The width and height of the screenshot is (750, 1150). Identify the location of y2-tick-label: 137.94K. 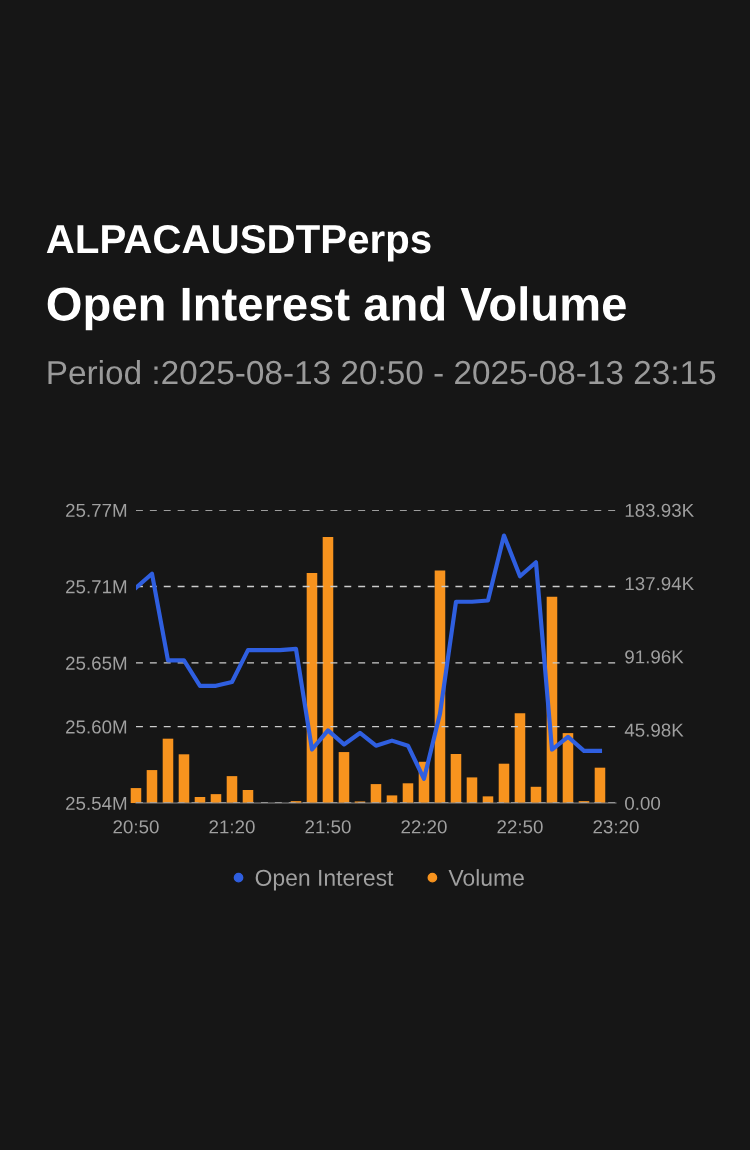
(659, 583).